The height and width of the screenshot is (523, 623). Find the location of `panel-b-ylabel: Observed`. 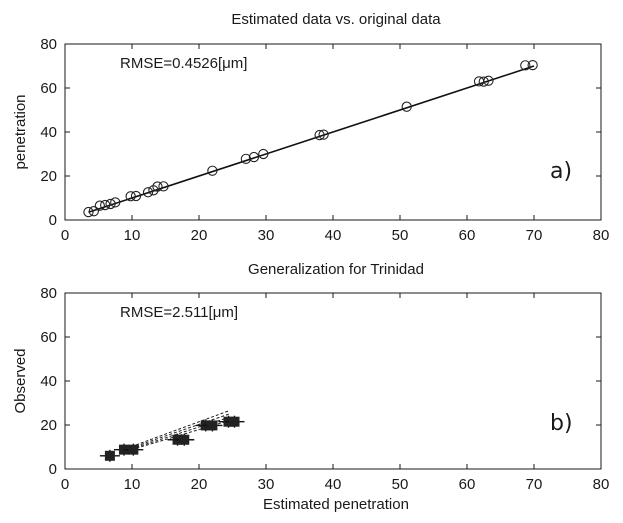

panel-b-ylabel: Observed is located at coordinates (20, 380).